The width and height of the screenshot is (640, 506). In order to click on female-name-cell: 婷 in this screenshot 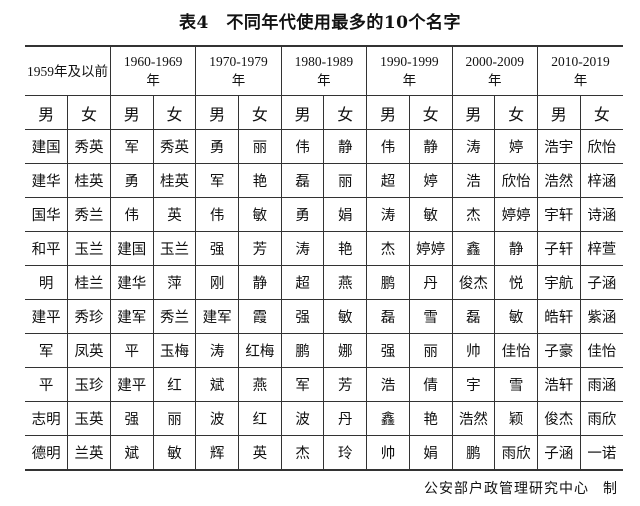, I will do `click(430, 180)`.